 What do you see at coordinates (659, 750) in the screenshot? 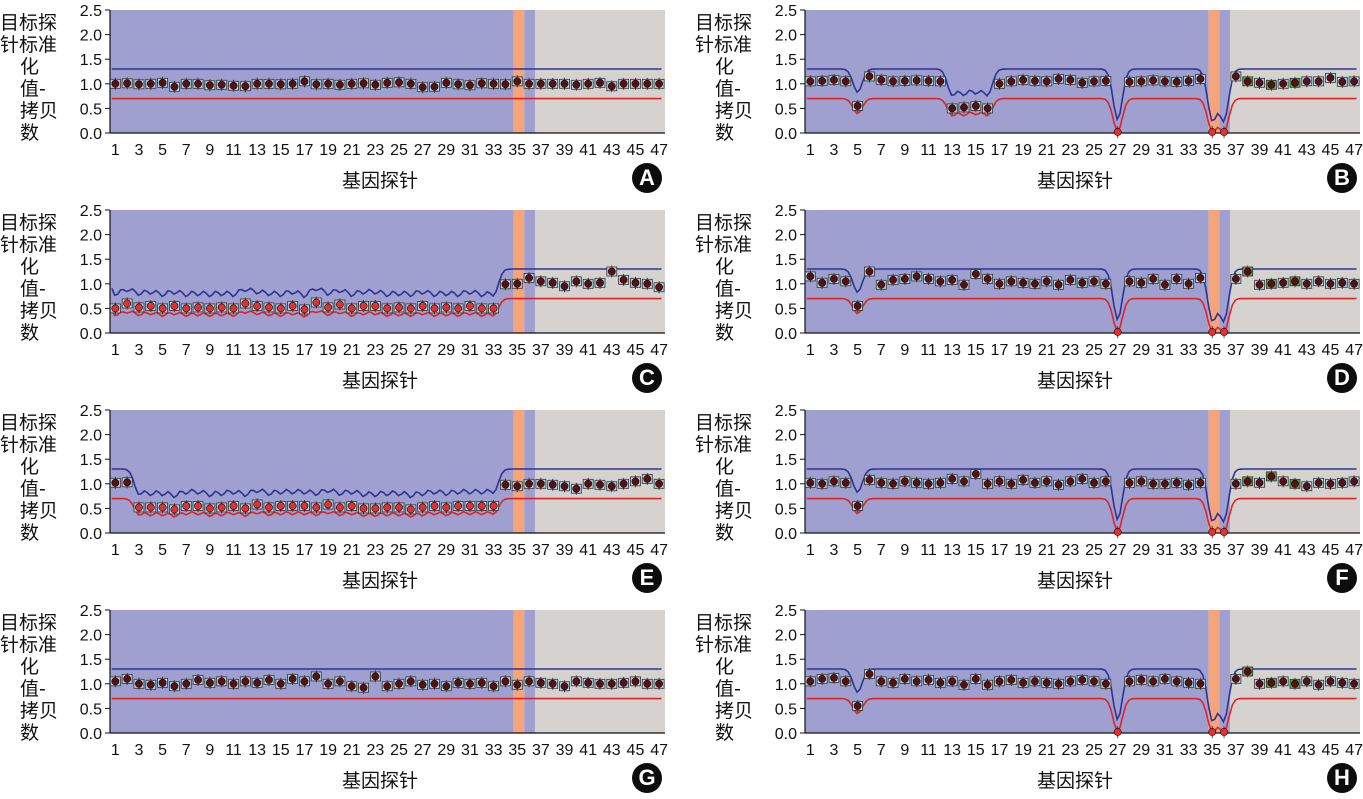
I see `x-tick-label: 47` at bounding box center [659, 750].